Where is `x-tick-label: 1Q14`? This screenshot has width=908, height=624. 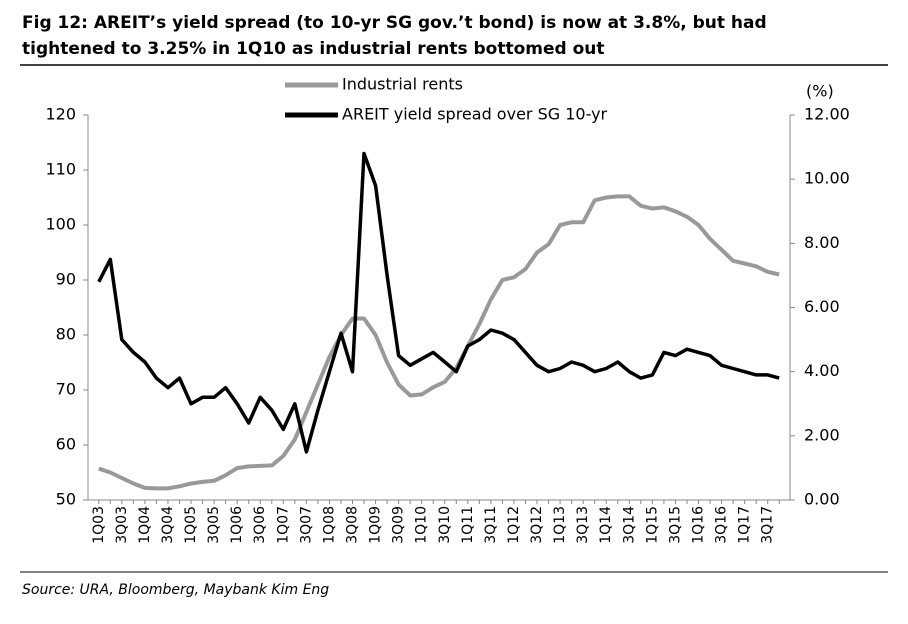 x-tick-label: 1Q14 is located at coordinates (606, 525).